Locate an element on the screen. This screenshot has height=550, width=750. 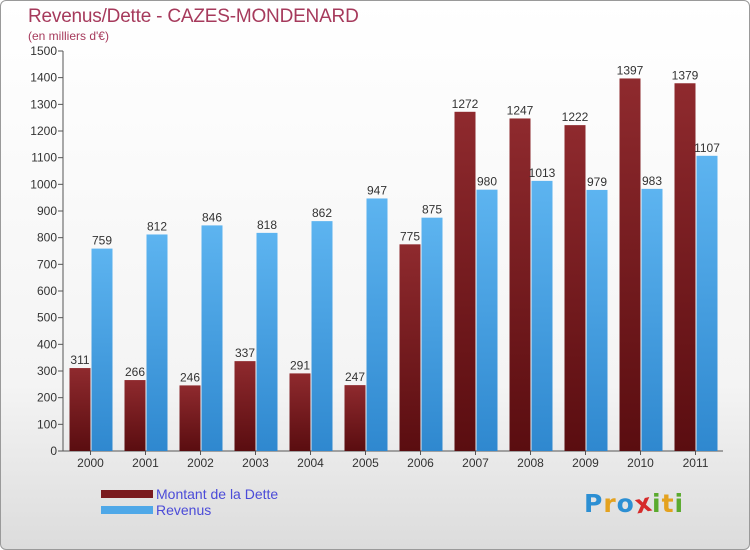
data-label-debt: 246 is located at coordinates (190, 377).